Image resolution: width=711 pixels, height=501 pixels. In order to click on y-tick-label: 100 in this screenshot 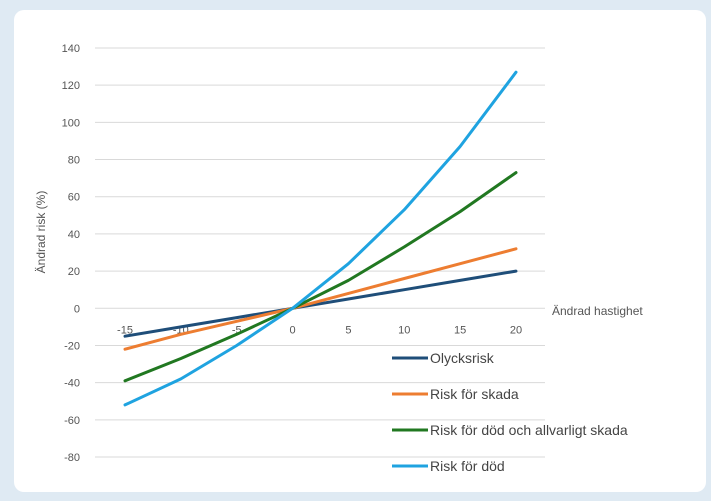, I will do `click(71, 123)`.